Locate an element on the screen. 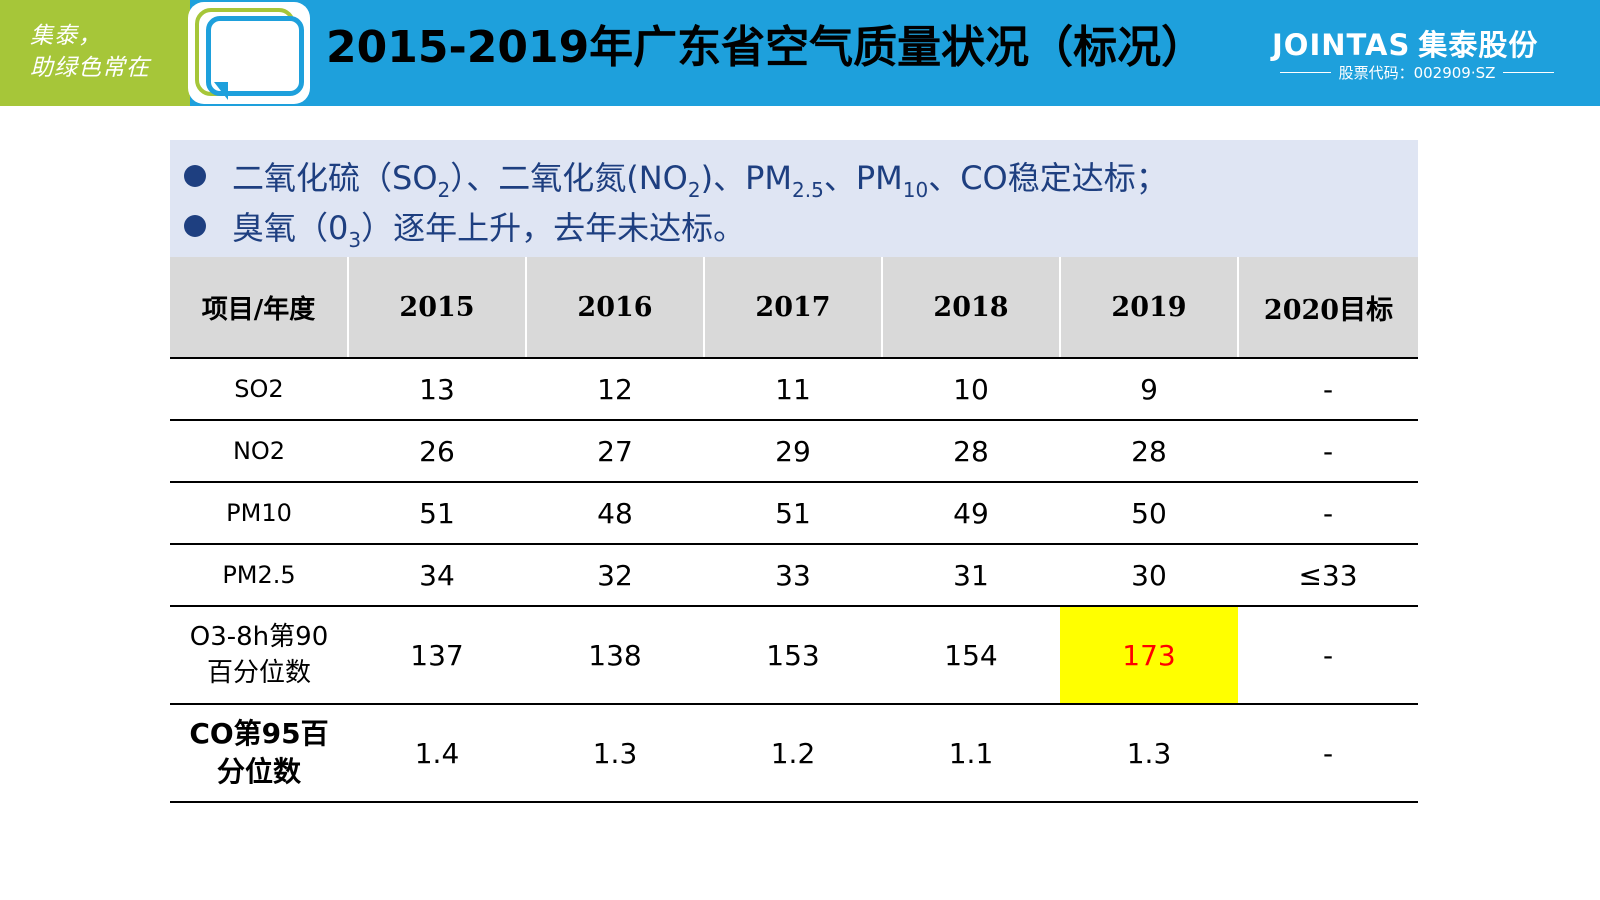 The height and width of the screenshot is (900, 1600). table-row: O3-8h第90 百分位数 137 138 153 154 173 - is located at coordinates (794, 655).